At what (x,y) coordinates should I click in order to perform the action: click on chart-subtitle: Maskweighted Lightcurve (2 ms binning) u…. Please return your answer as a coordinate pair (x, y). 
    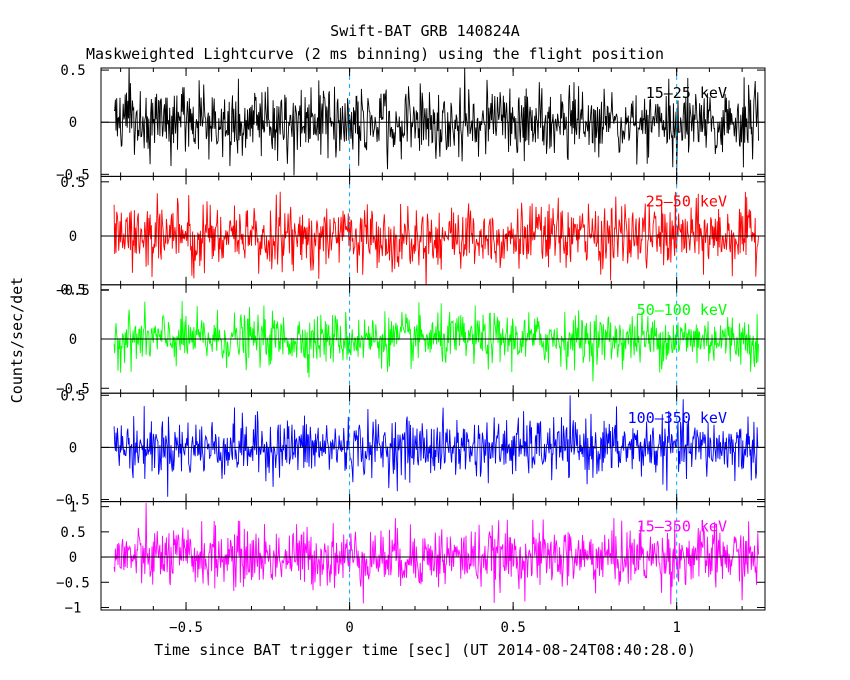
    Looking at the image, I should click on (375, 54).